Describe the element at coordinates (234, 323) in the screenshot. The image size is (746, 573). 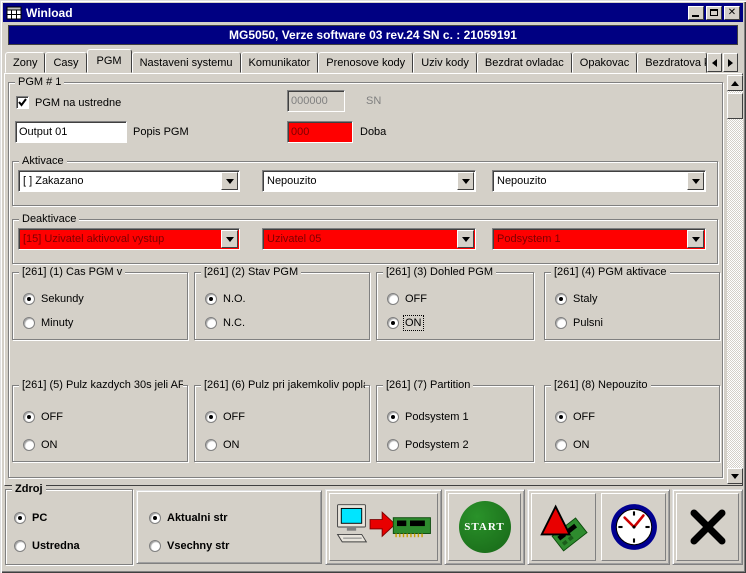
I see `radio-label: N.C.` at that location.